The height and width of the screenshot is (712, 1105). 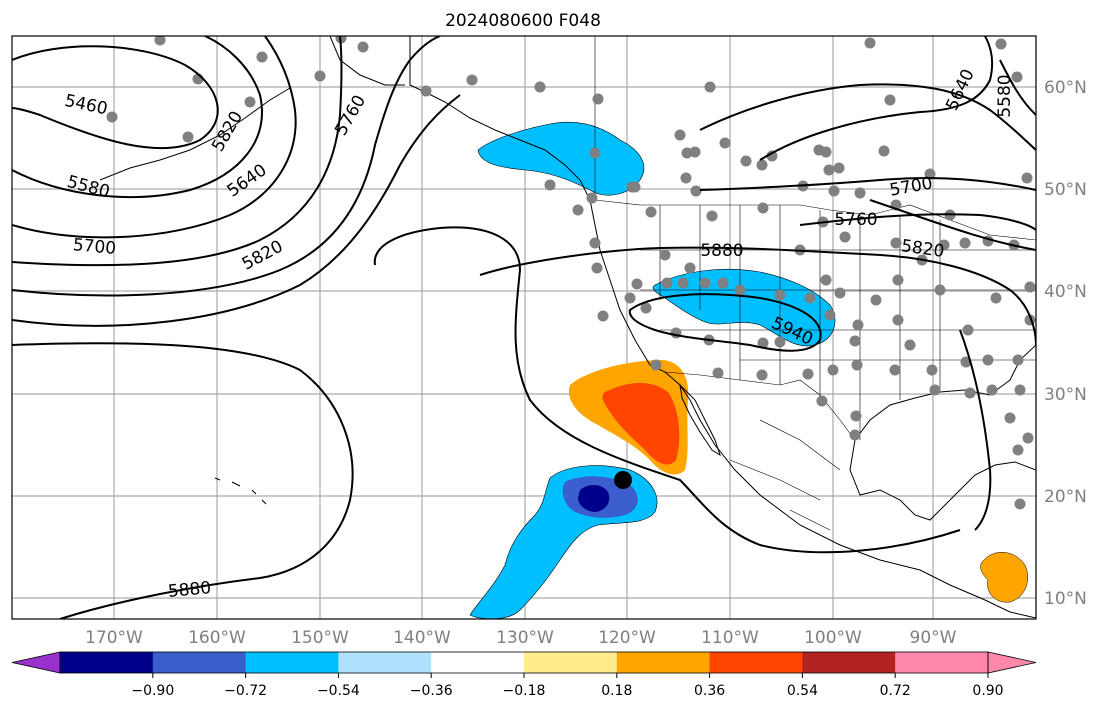 What do you see at coordinates (36, 662) in the screenshot?
I see `colorbar-extend-low` at bounding box center [36, 662].